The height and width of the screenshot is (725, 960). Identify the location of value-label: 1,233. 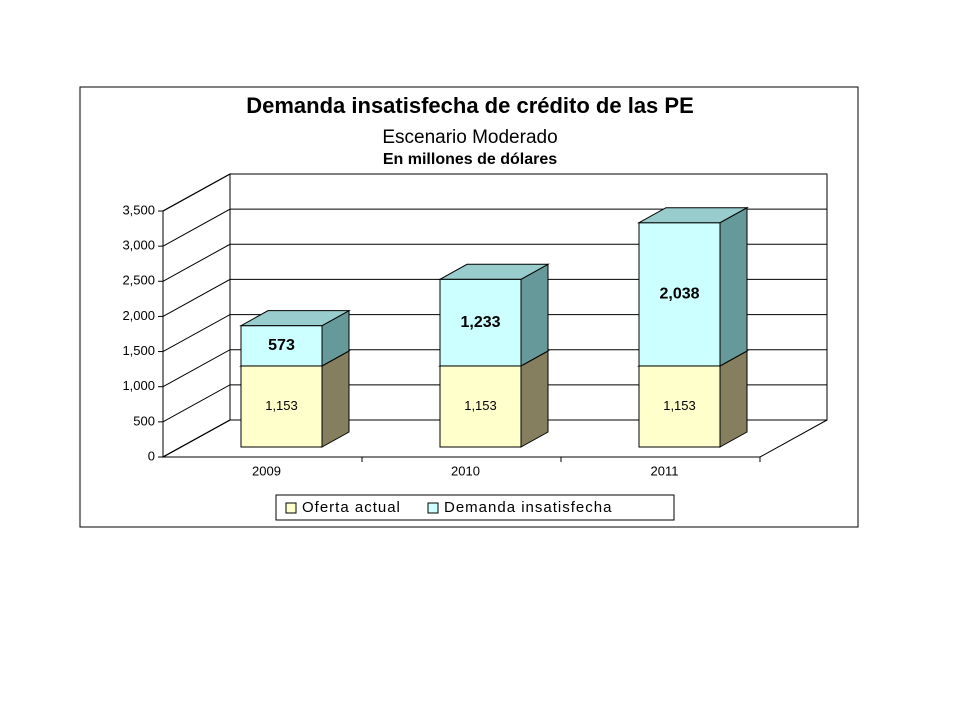
(480, 322).